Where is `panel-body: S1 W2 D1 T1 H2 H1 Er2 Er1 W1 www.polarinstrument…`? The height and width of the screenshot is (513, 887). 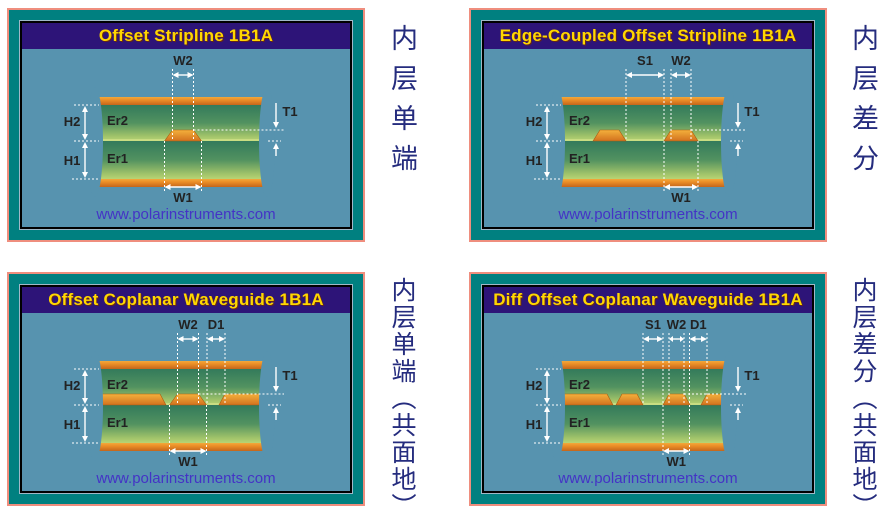
panel-body: S1 W2 D1 T1 H2 H1 Er2 Er1 W1 www.polarinstrument… is located at coordinates (648, 402).